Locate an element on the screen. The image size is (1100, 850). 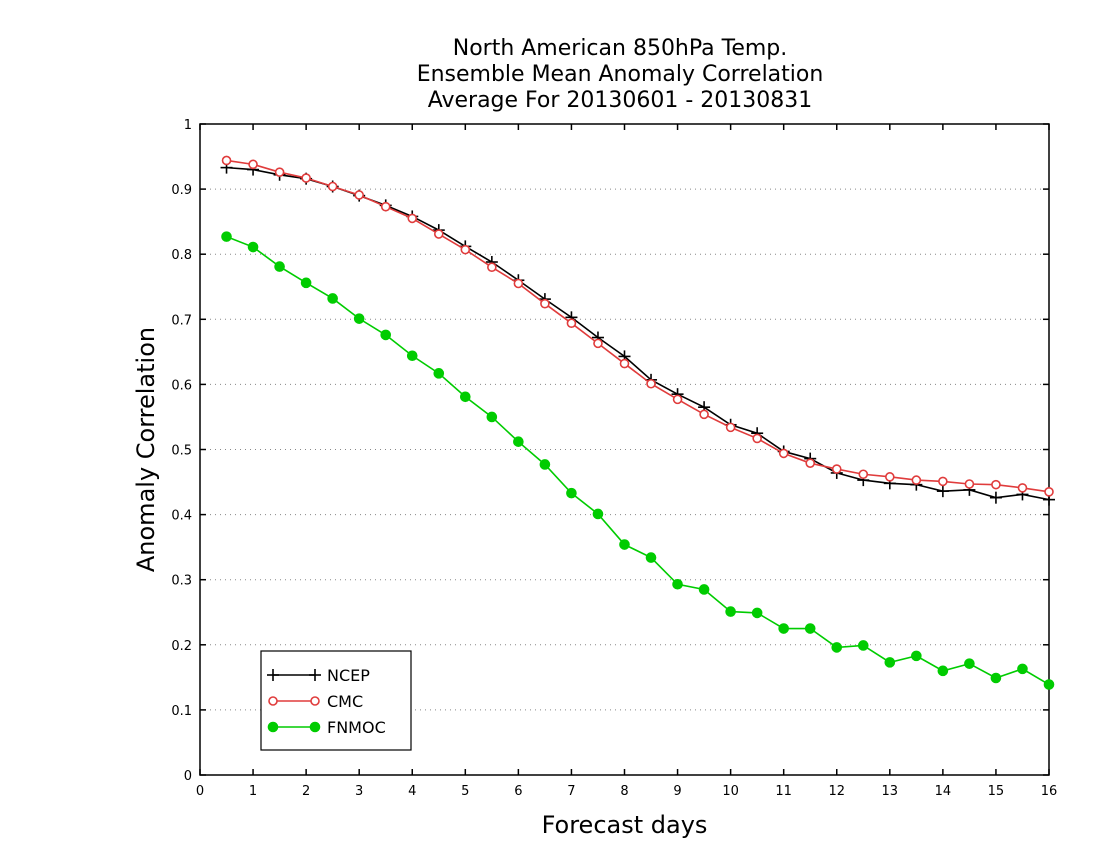
y-tick-label: 0.8 is located at coordinates (181, 255).